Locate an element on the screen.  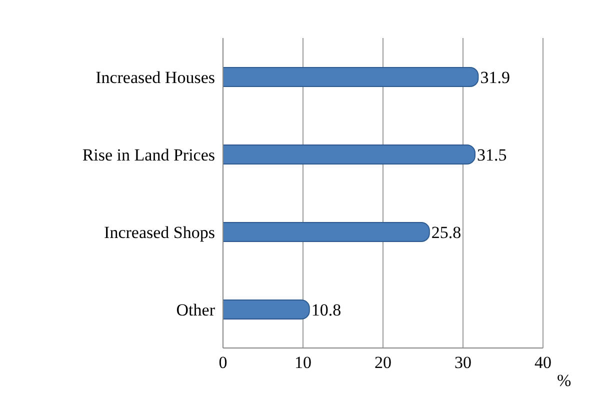
x-tick-label: 10 is located at coordinates (303, 362).